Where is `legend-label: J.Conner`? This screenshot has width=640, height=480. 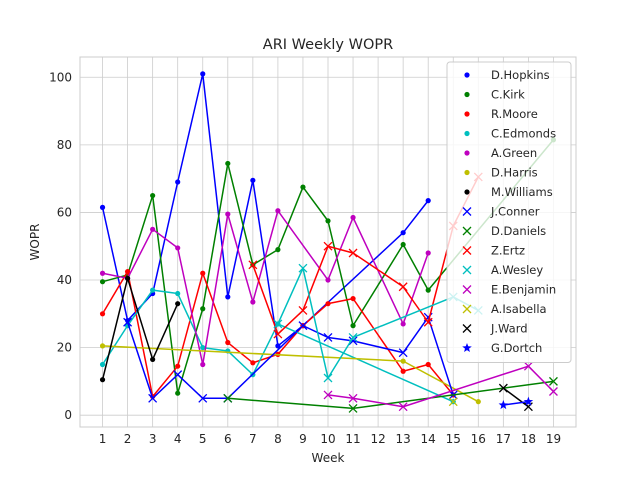
legend-label: J.Conner is located at coordinates (515, 212).